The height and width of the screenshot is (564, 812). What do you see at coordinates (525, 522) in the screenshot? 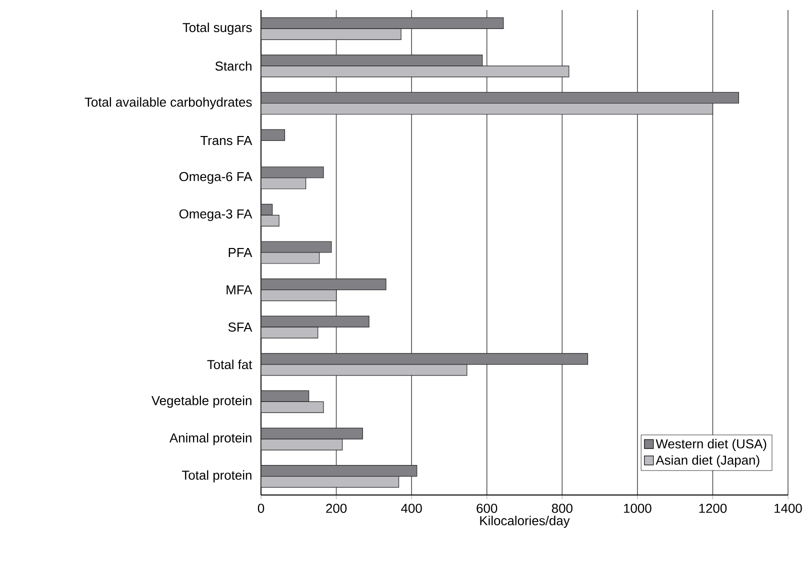
I see `x-axis-title: Kilocalories/day` at bounding box center [525, 522].